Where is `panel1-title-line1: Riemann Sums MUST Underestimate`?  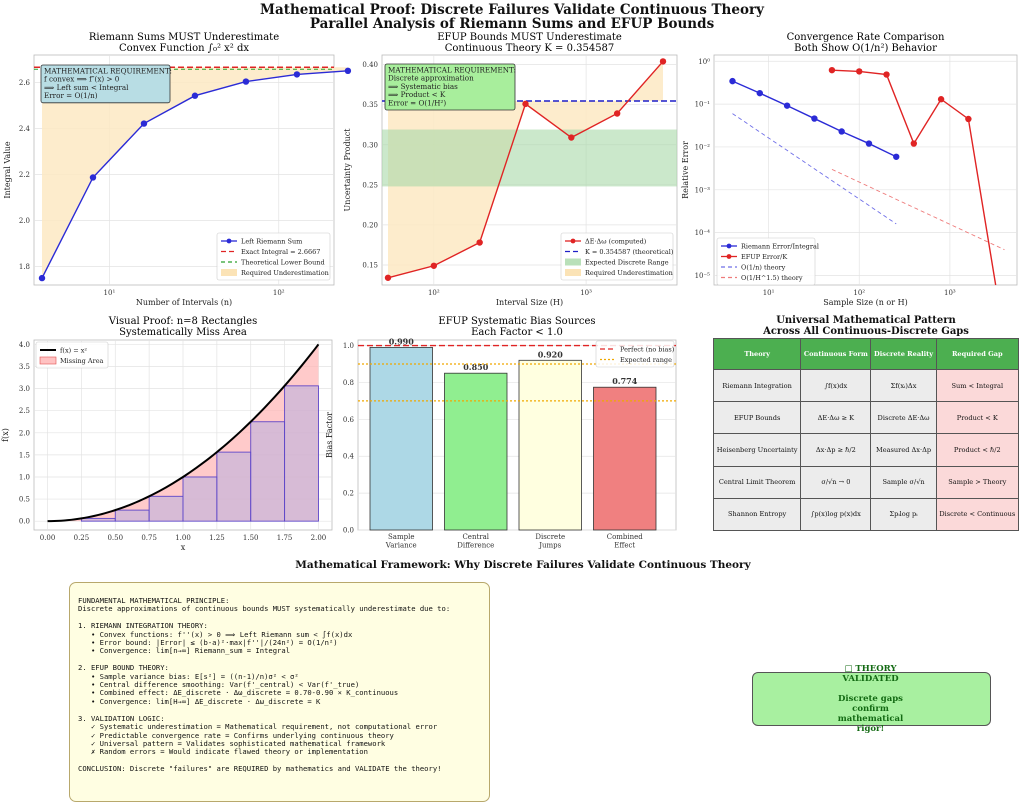 panel1-title-line1: Riemann Sums MUST Underestimate is located at coordinates (184, 37).